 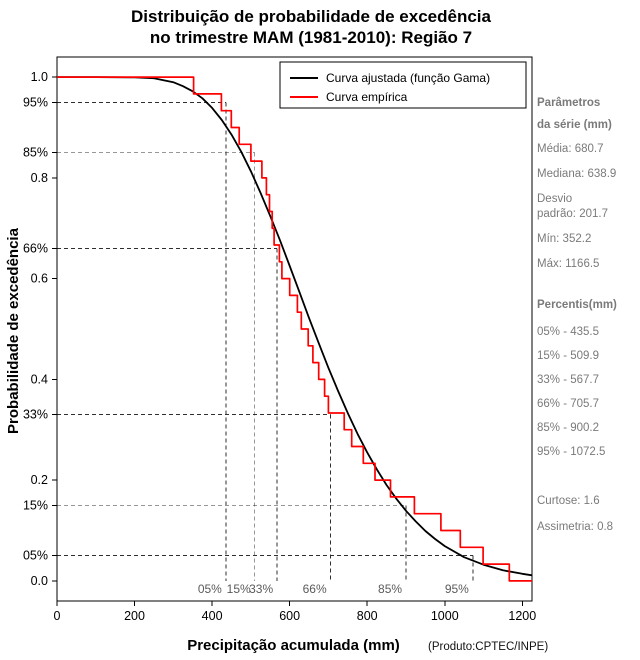 What do you see at coordinates (390, 589) in the screenshot?
I see `x-percentile-foot-label: 85%` at bounding box center [390, 589].